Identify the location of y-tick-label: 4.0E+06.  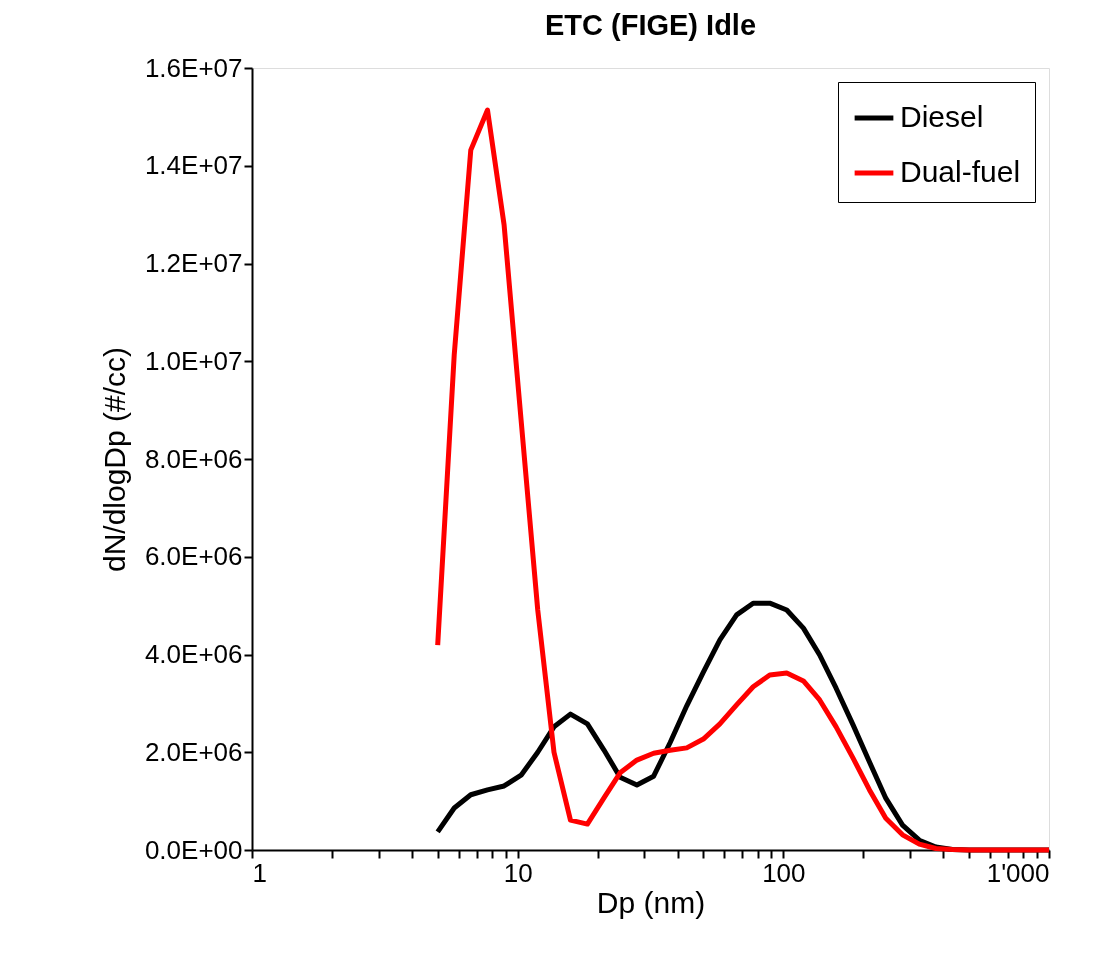
(193, 654).